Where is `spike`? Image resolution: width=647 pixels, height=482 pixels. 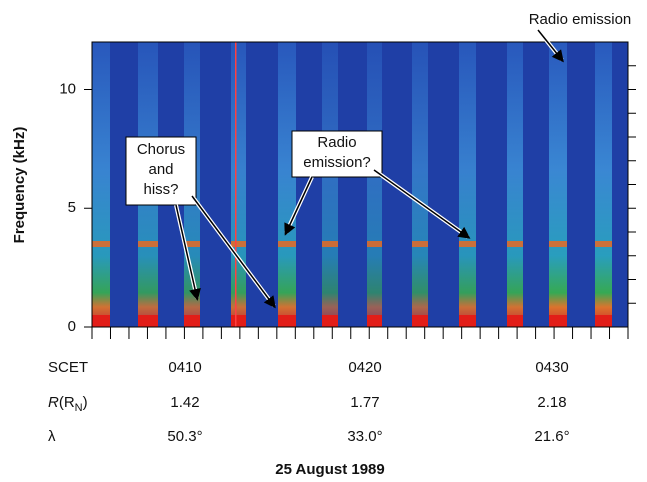
spike is located at coordinates (236, 184).